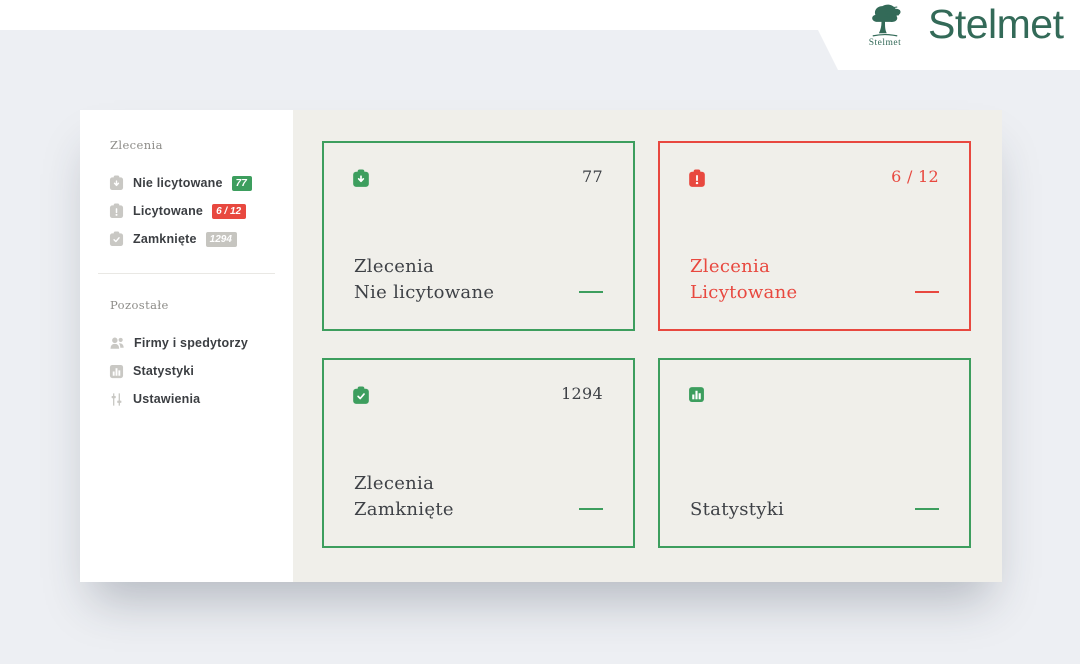 The height and width of the screenshot is (664, 1080). I want to click on status-badge: 1294, so click(221, 239).